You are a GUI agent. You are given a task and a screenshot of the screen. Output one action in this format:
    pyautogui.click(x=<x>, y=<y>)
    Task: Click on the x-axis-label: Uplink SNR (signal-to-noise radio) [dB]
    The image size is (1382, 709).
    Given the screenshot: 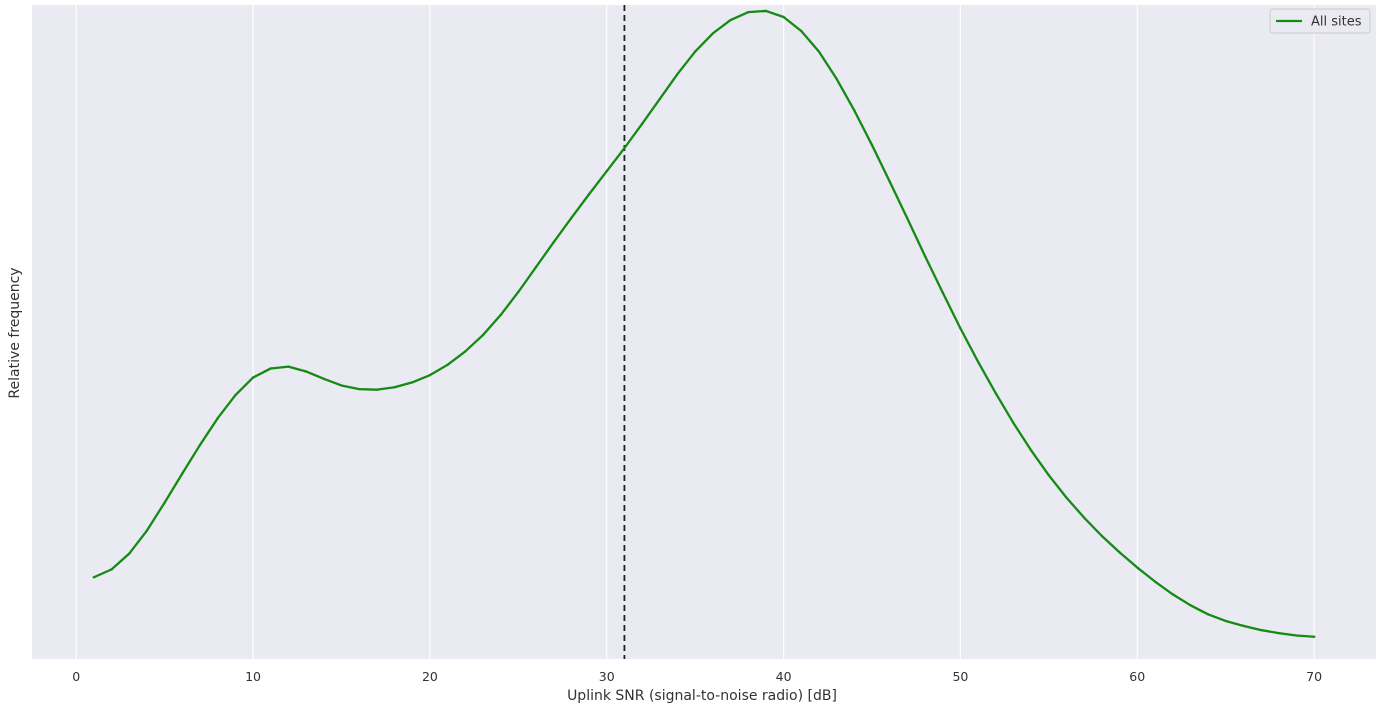 What is the action you would take?
    pyautogui.click(x=702, y=696)
    